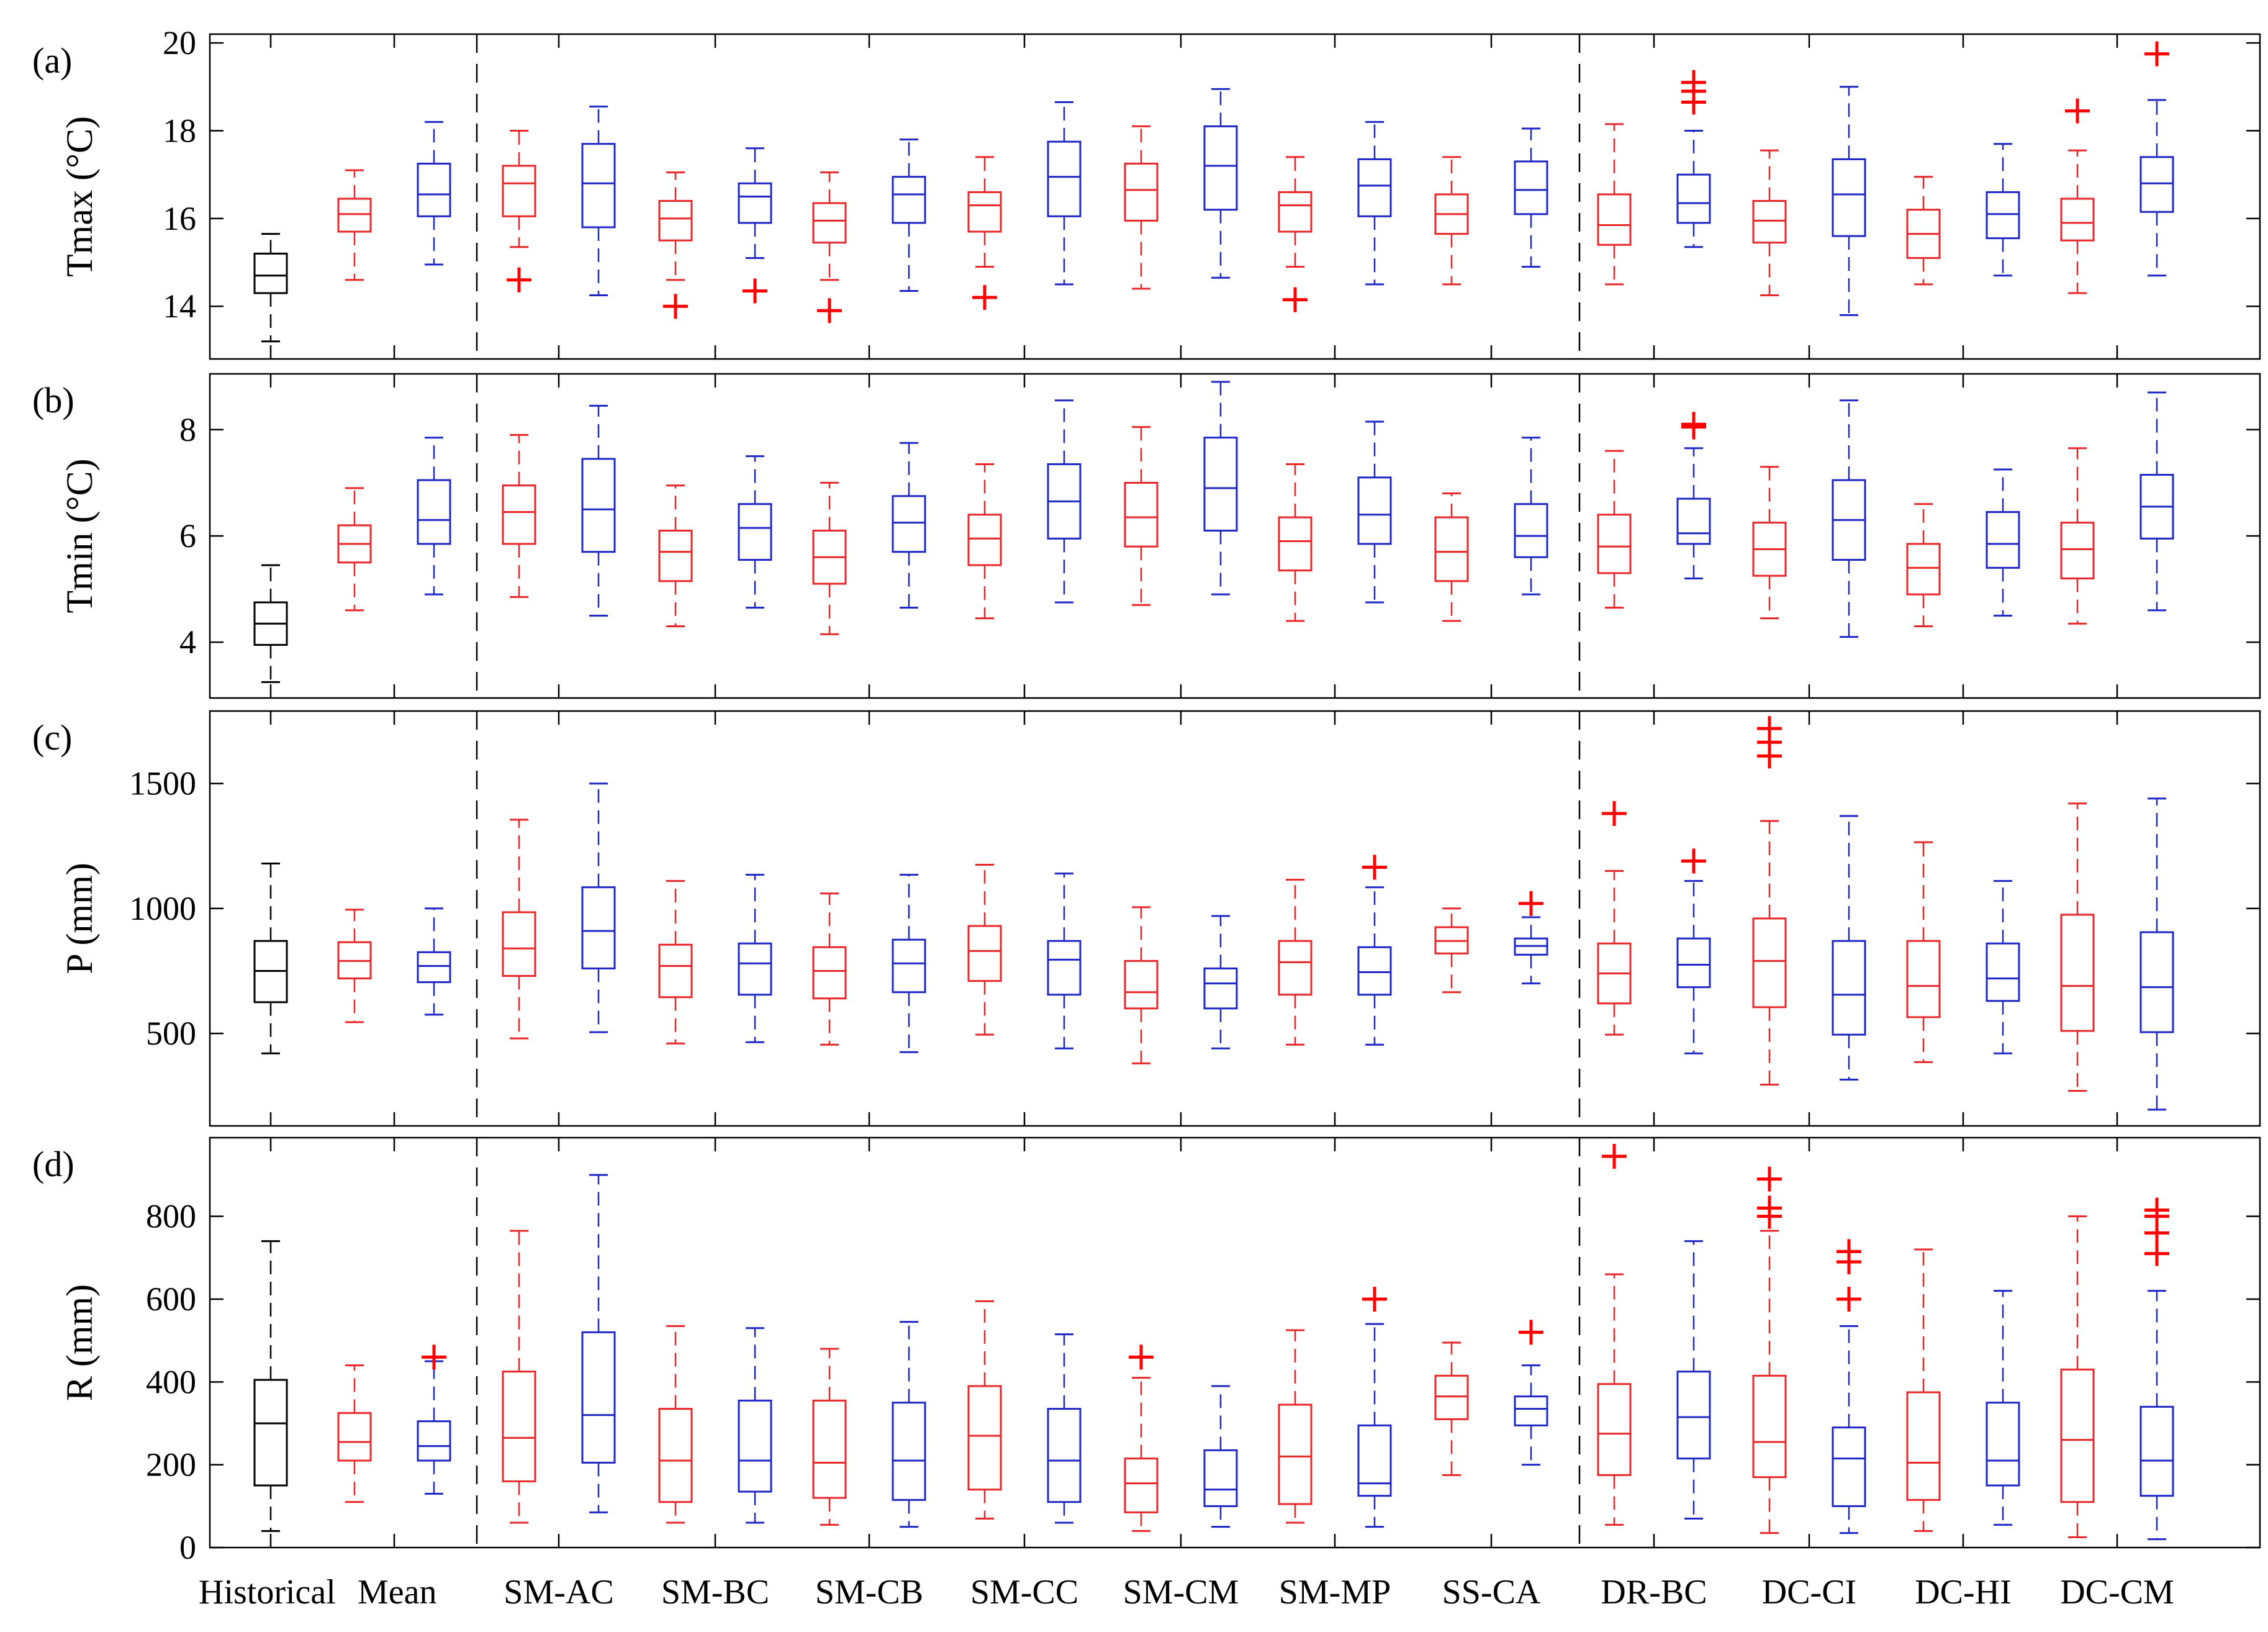 The width and height of the screenshot is (2268, 1632). Describe the element at coordinates (162, 783) in the screenshot. I see `y-tick-label: 1500` at that location.